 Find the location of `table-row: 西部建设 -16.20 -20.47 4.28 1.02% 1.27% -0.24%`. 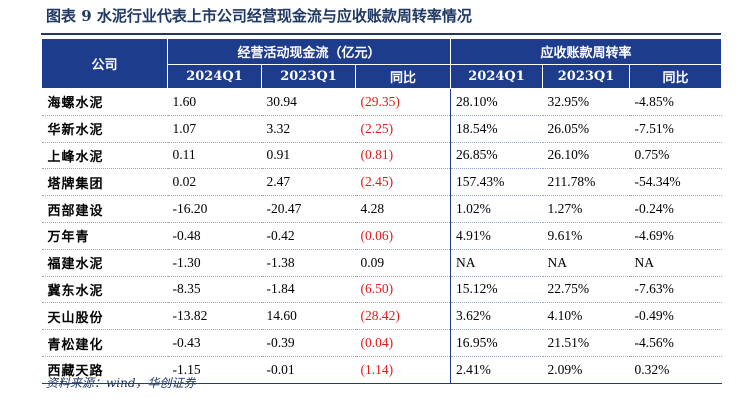

table-row: 西部建设 -16.20 -20.47 4.28 1.02% 1.27% -0.24% is located at coordinates (381, 209).